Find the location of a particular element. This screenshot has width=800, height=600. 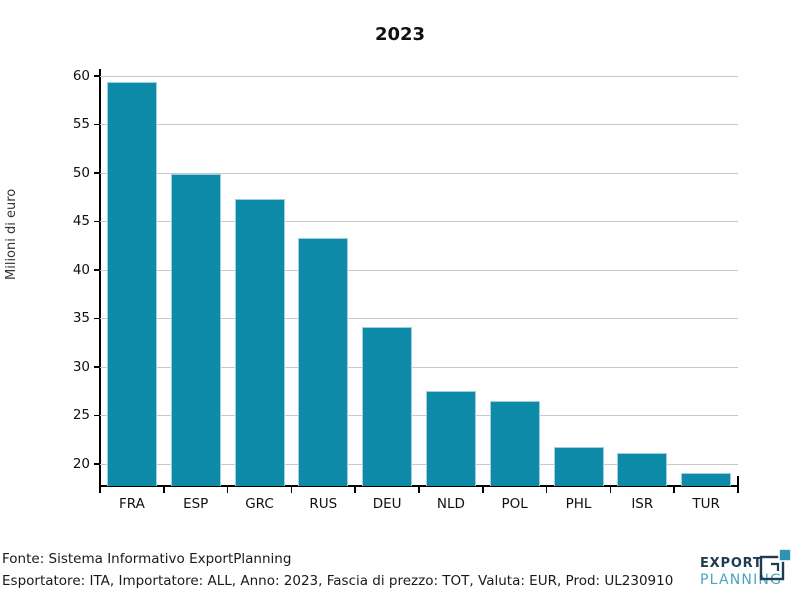

x-tick-label-tur: TUR is located at coordinates (706, 504).